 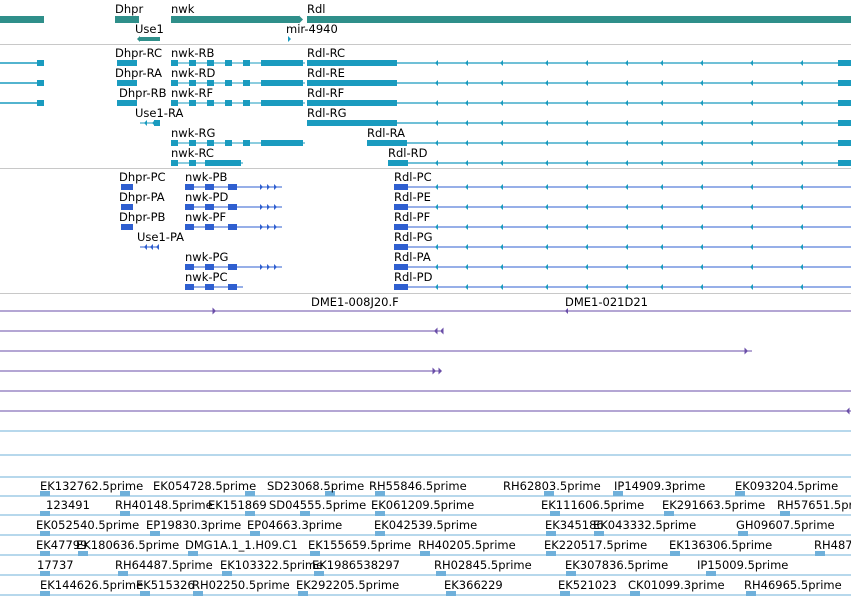 What do you see at coordinates (412, 217) in the screenshot?
I see `protein-label: Rdl-PF` at bounding box center [412, 217].